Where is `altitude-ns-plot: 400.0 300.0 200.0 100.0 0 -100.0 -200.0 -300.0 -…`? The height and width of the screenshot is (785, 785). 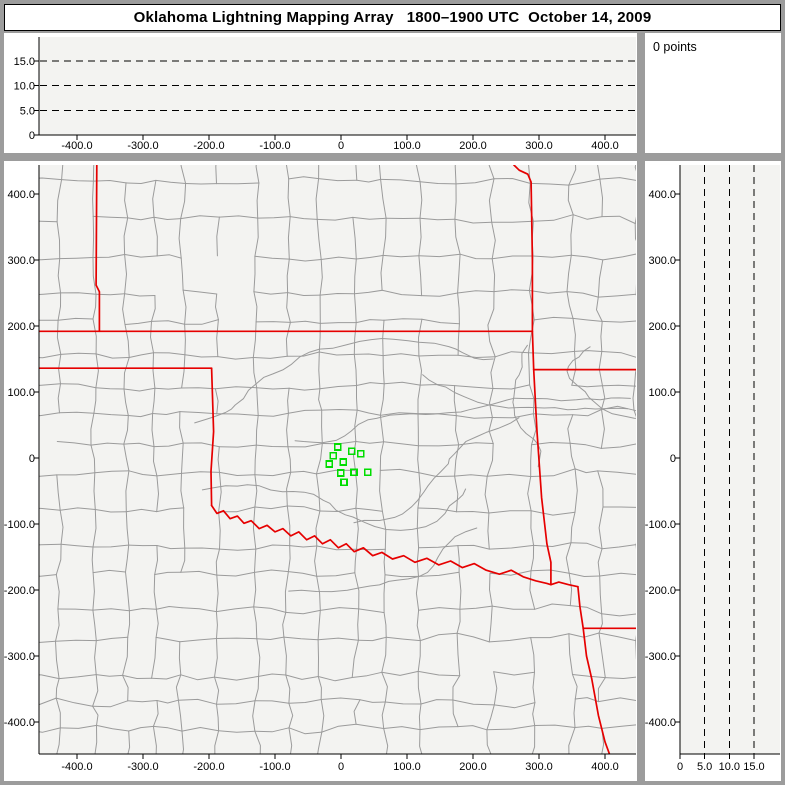 altitude-ns-plot: 400.0 300.0 200.0 100.0 0 -100.0 -200.0 -300.0 -… is located at coordinates (713, 471).